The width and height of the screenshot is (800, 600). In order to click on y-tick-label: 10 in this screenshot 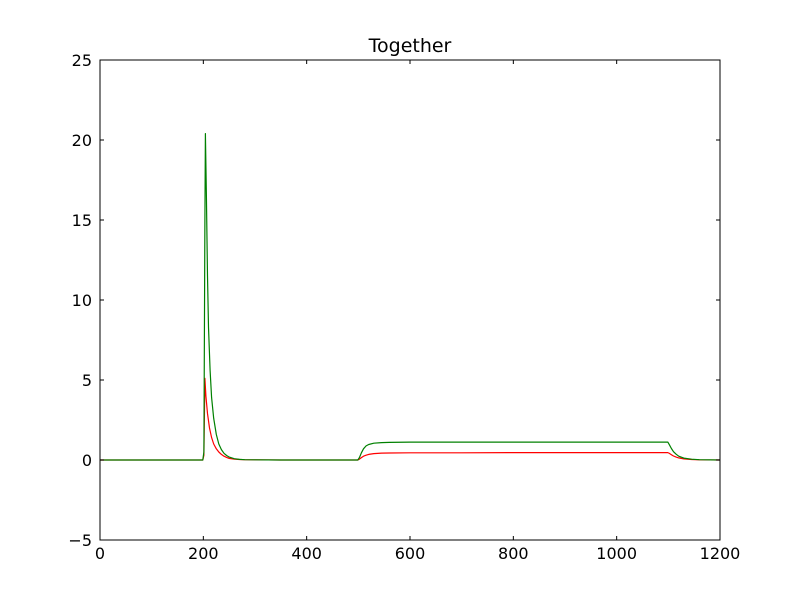, I will do `click(82, 300)`.